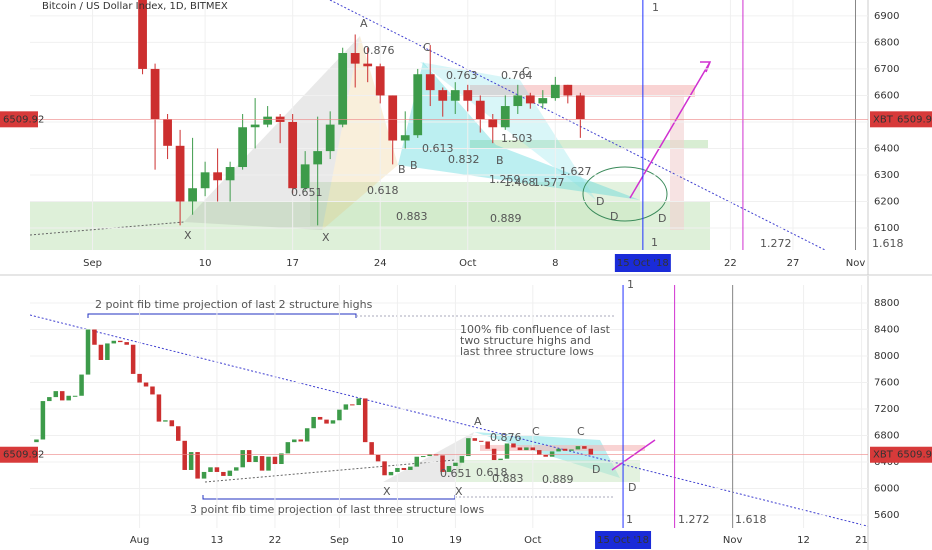  I want to click on x-tick-label: 22, so click(275, 540).